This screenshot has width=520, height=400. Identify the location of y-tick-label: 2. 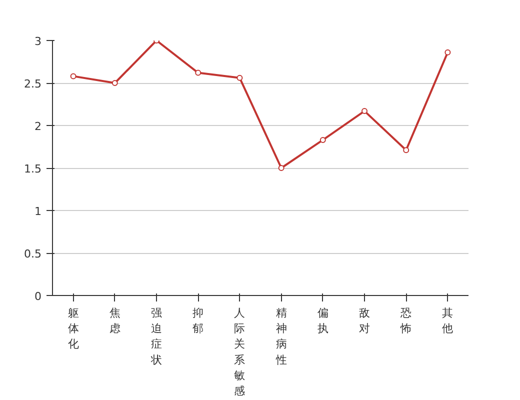
(38, 126).